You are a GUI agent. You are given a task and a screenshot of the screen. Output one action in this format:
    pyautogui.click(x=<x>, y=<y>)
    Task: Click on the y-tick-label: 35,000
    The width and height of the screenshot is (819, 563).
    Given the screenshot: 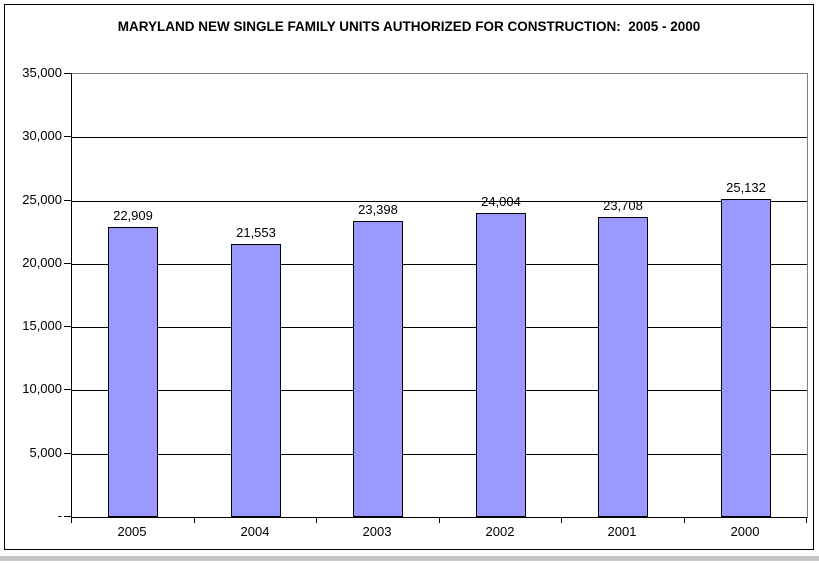 What is the action you would take?
    pyautogui.click(x=42, y=72)
    